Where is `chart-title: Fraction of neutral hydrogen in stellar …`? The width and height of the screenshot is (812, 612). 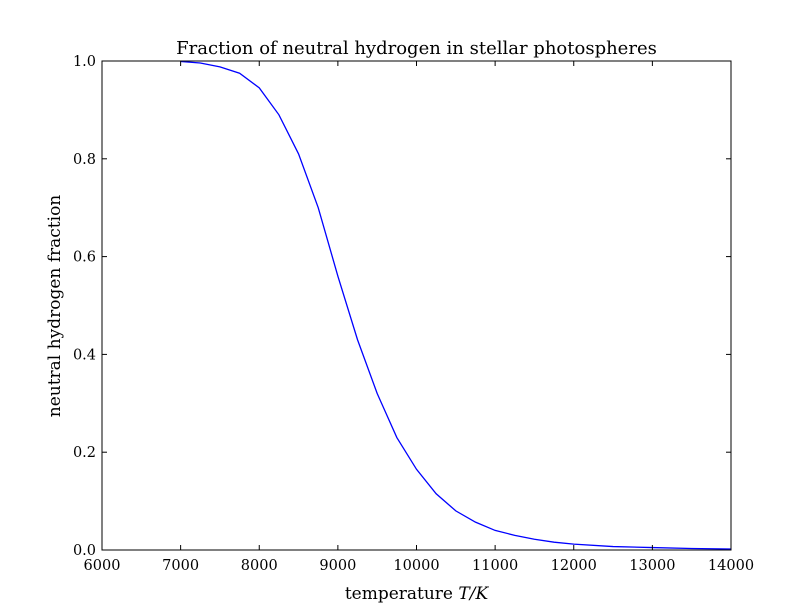
chart-title: Fraction of neutral hydrogen in stellar … is located at coordinates (416, 48).